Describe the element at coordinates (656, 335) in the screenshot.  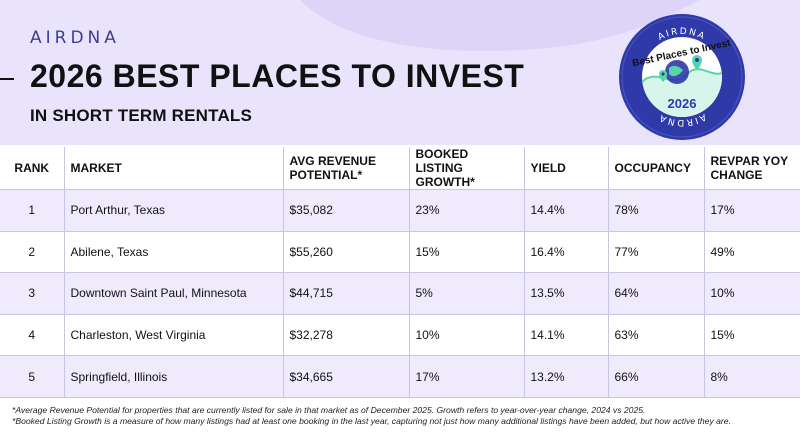
I see `cell-occupancy: 63%` at that location.